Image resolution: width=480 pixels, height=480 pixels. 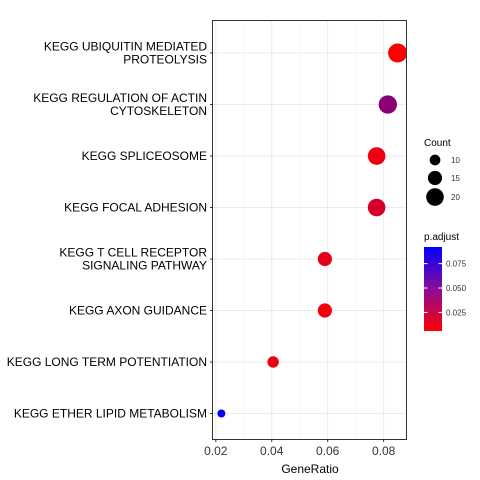 I want to click on y-tick-label: KEGG SPLICEOSOME, so click(x=144, y=156).